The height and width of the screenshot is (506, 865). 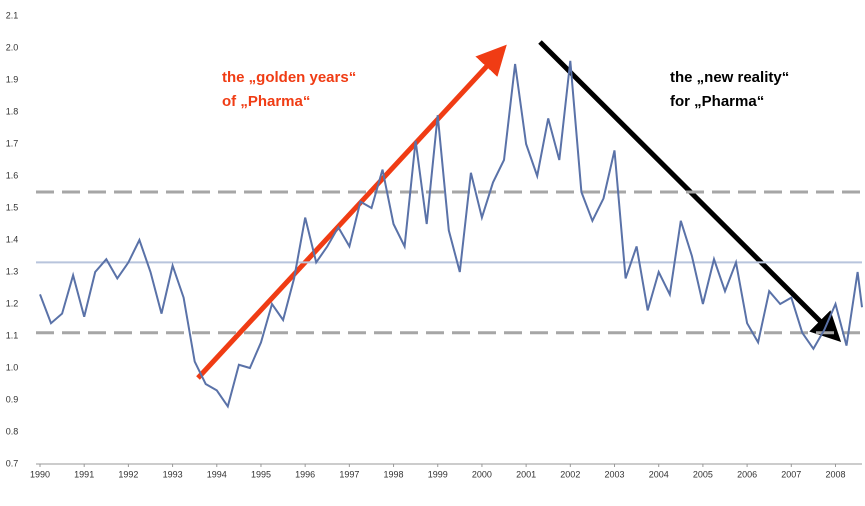 I want to click on x-tick-label: 1991, so click(x=84, y=474).